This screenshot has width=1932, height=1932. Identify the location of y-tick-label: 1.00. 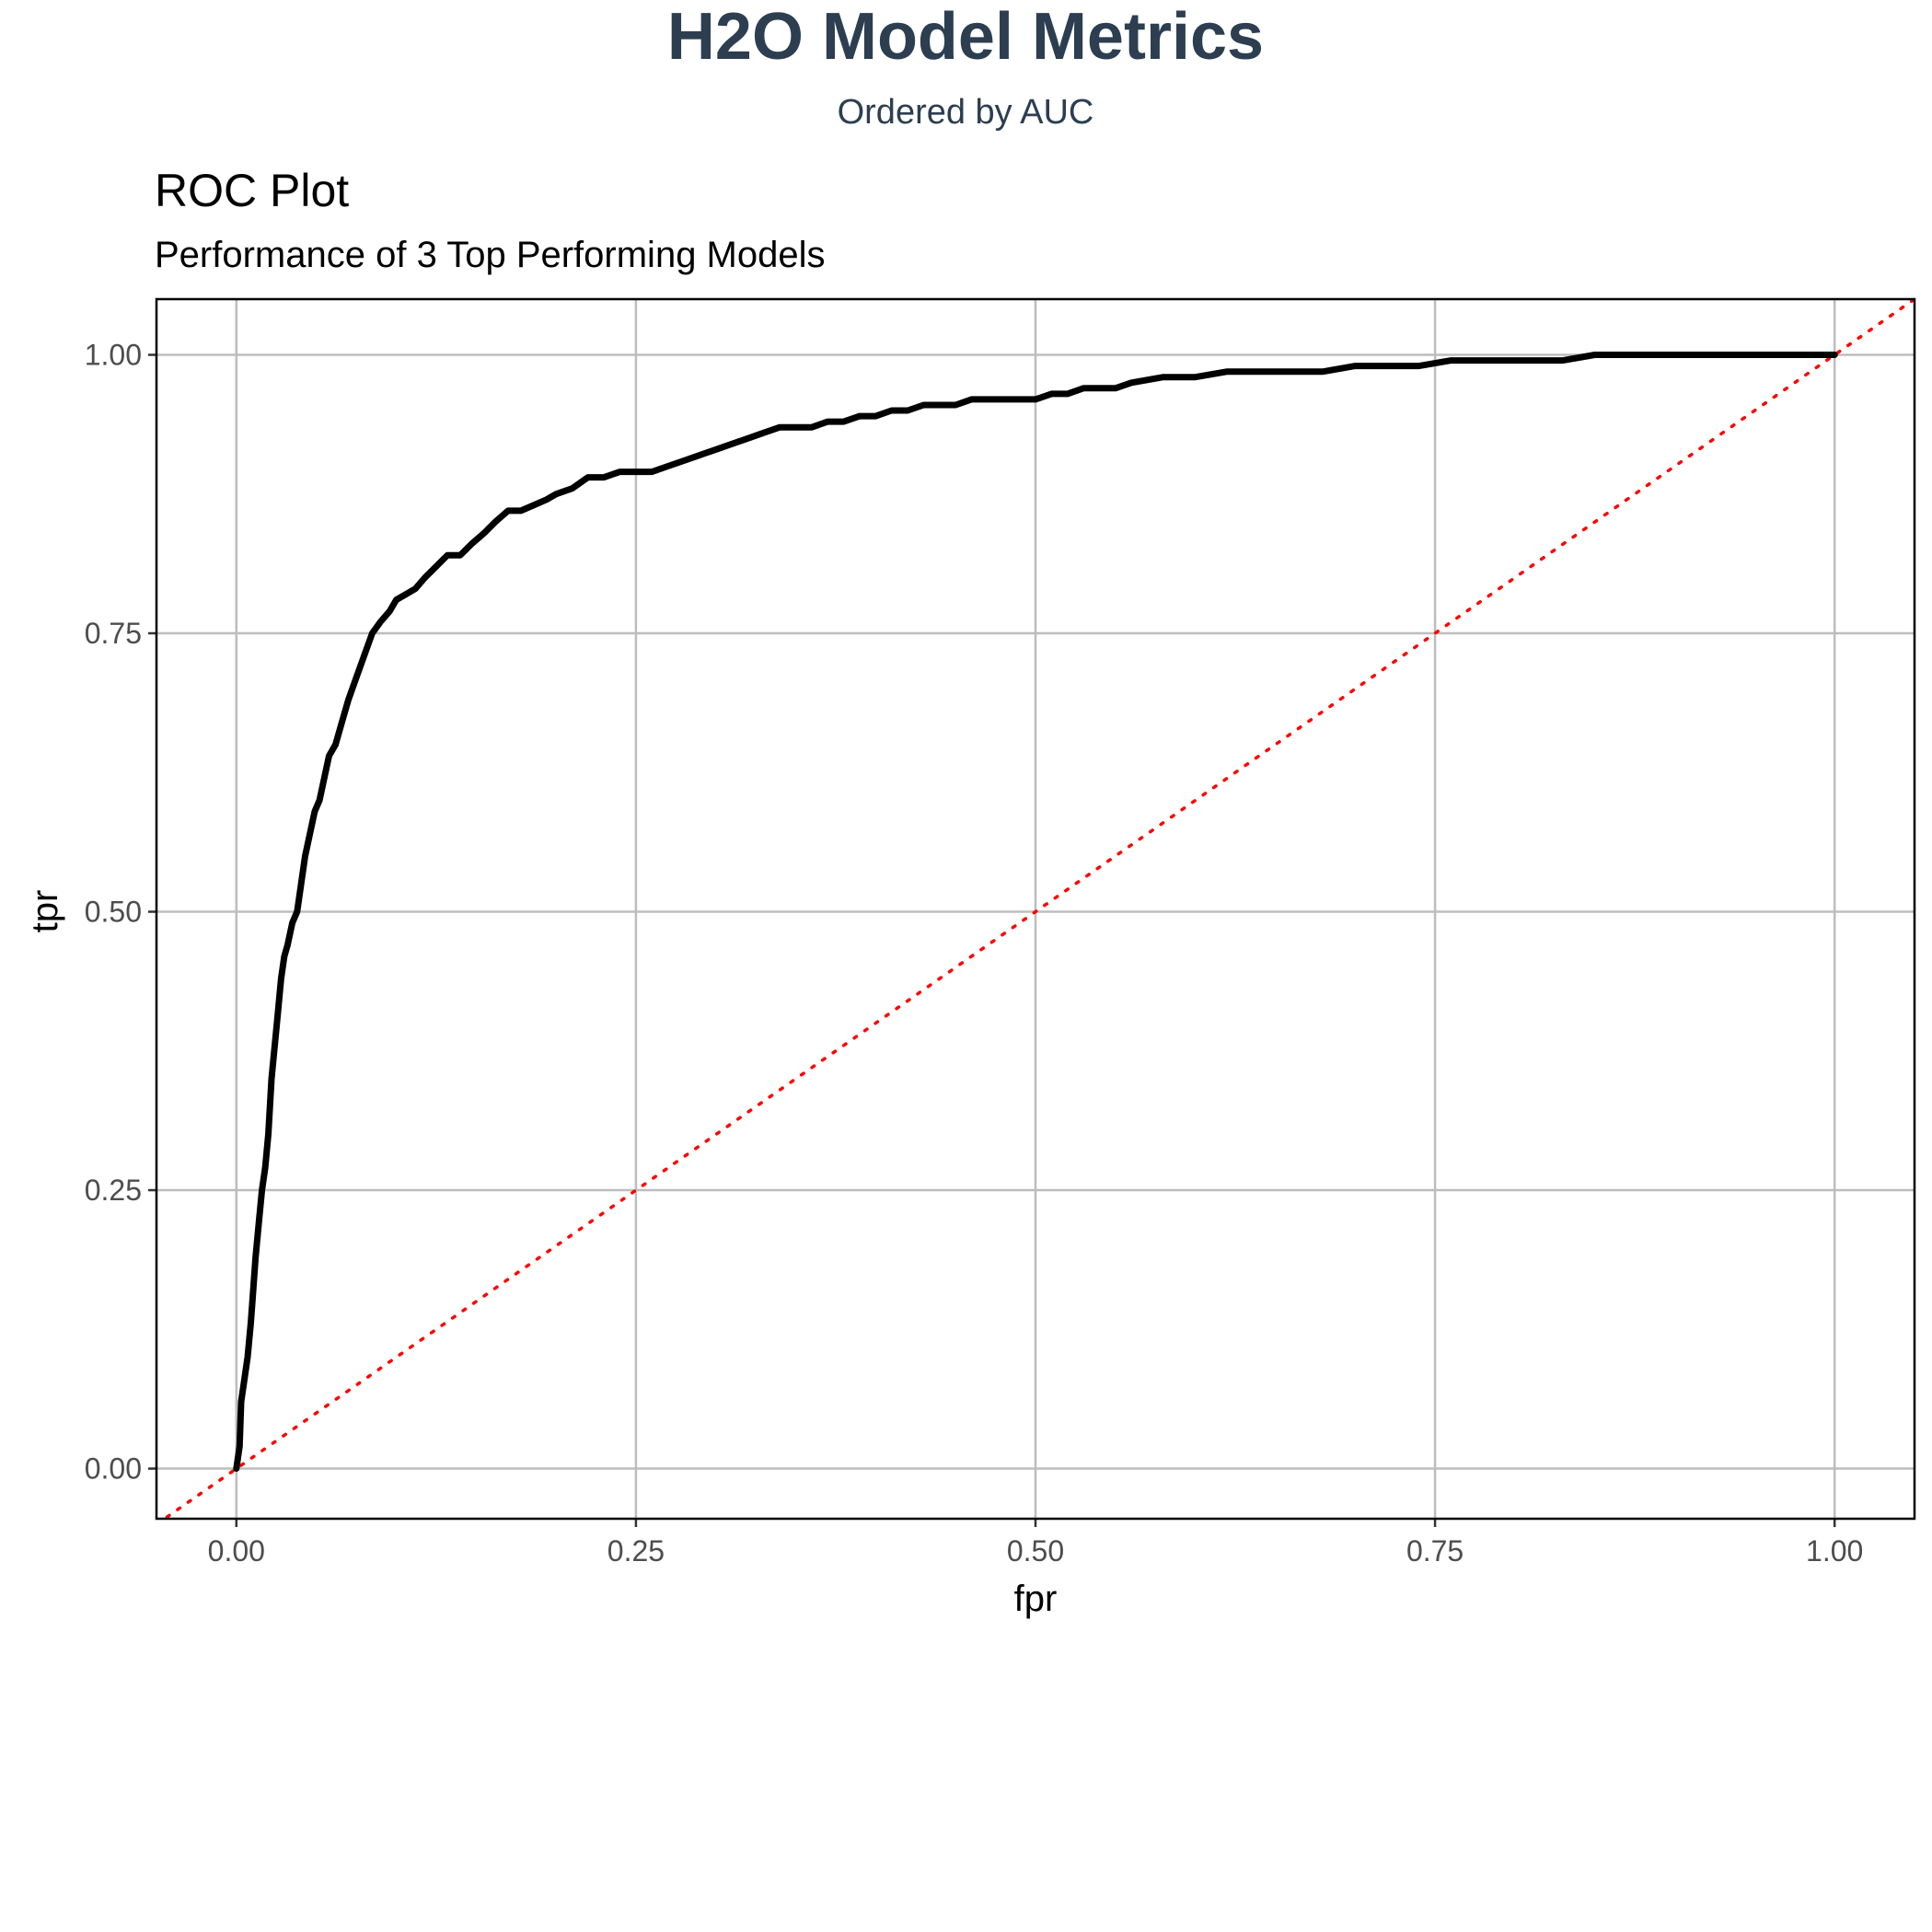
(114, 356).